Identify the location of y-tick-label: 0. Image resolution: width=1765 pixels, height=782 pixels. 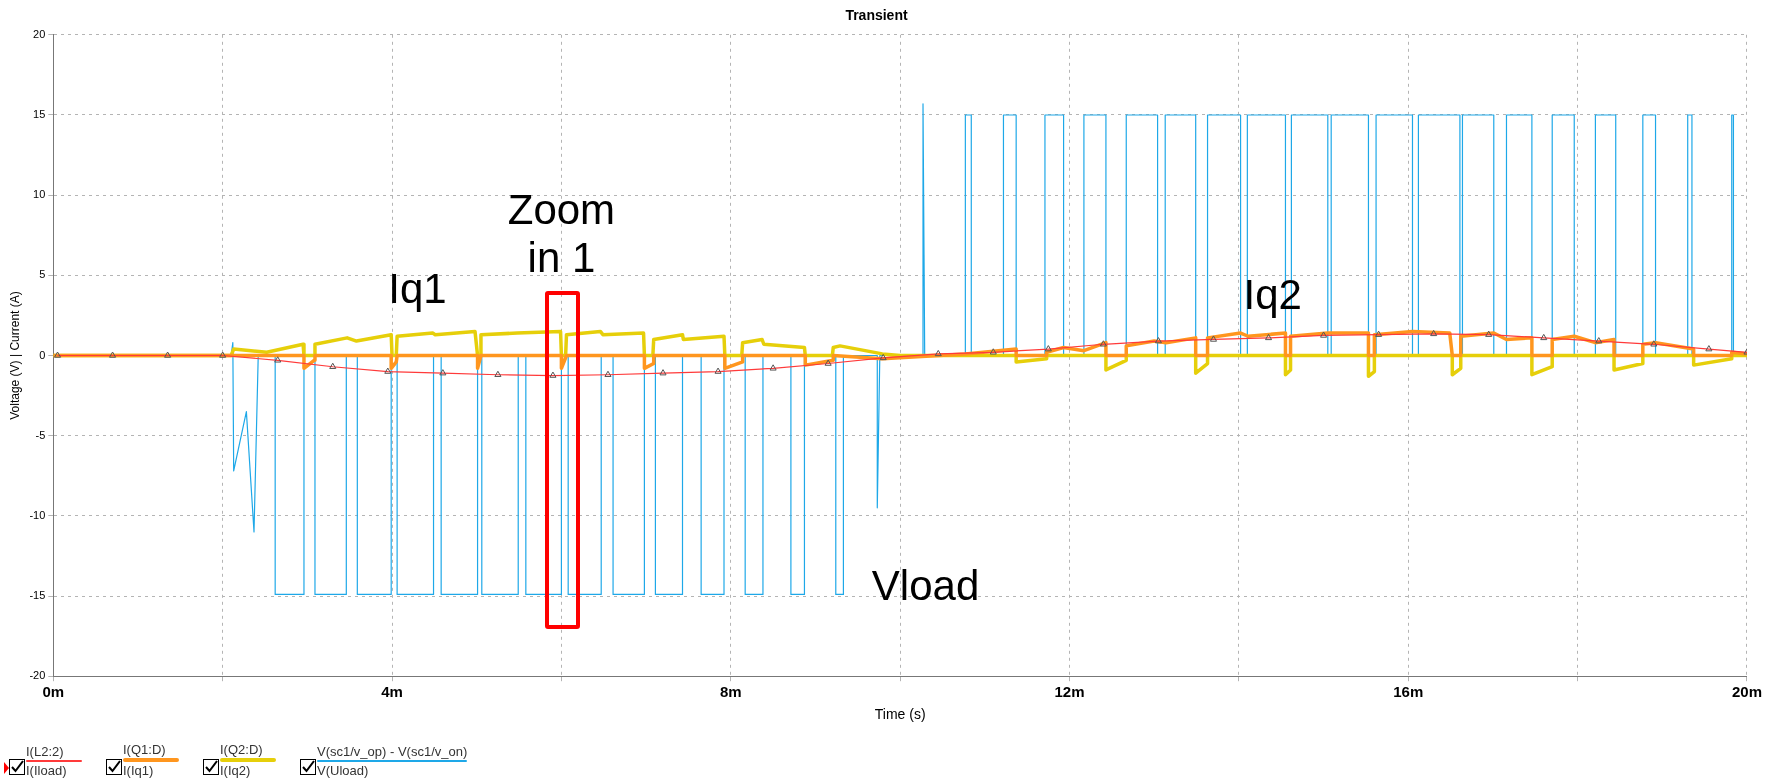
(42, 354).